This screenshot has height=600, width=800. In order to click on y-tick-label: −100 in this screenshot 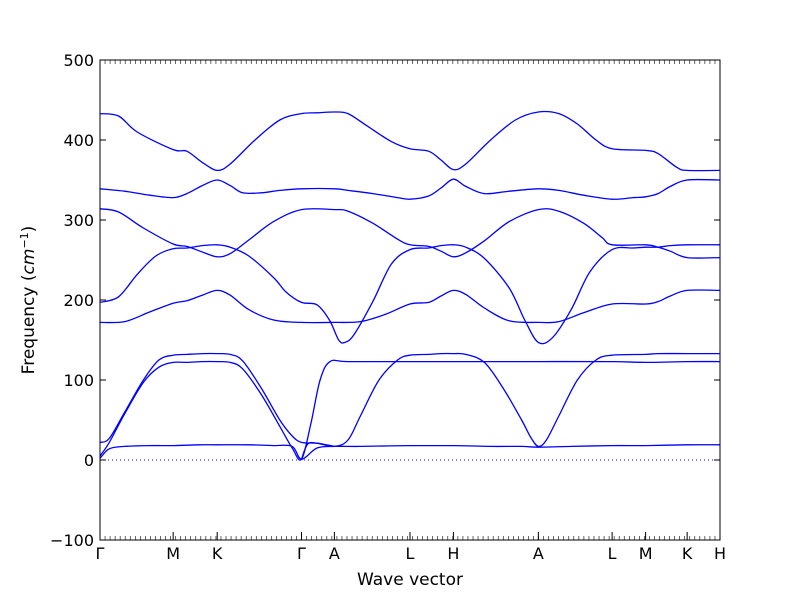, I will do `click(72, 540)`.